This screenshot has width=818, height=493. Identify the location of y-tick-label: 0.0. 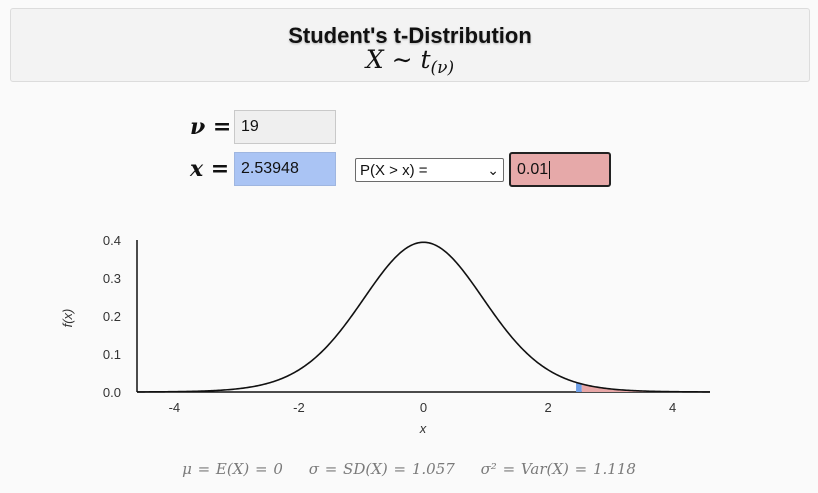
(112, 392).